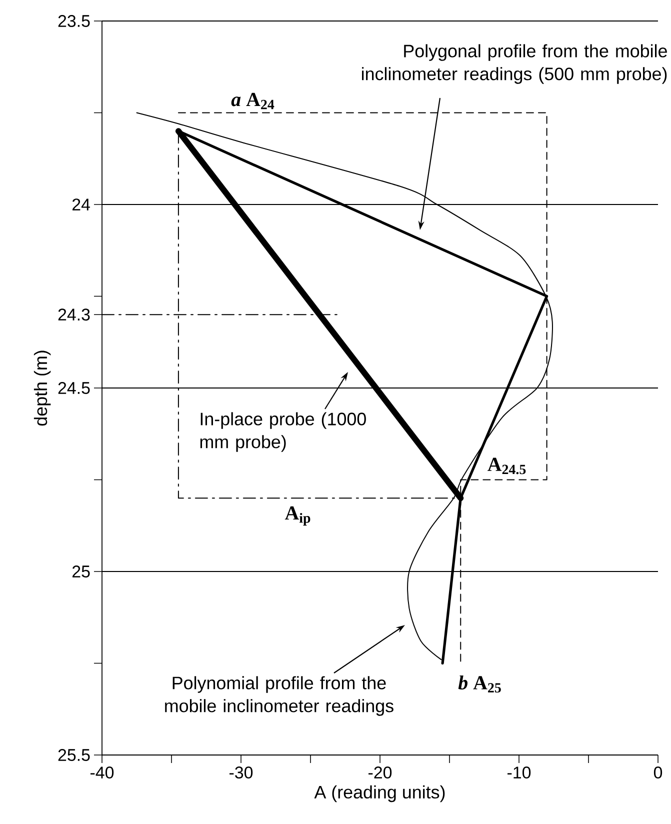  I want to click on x-axis-title: A (reading units), so click(379, 793).